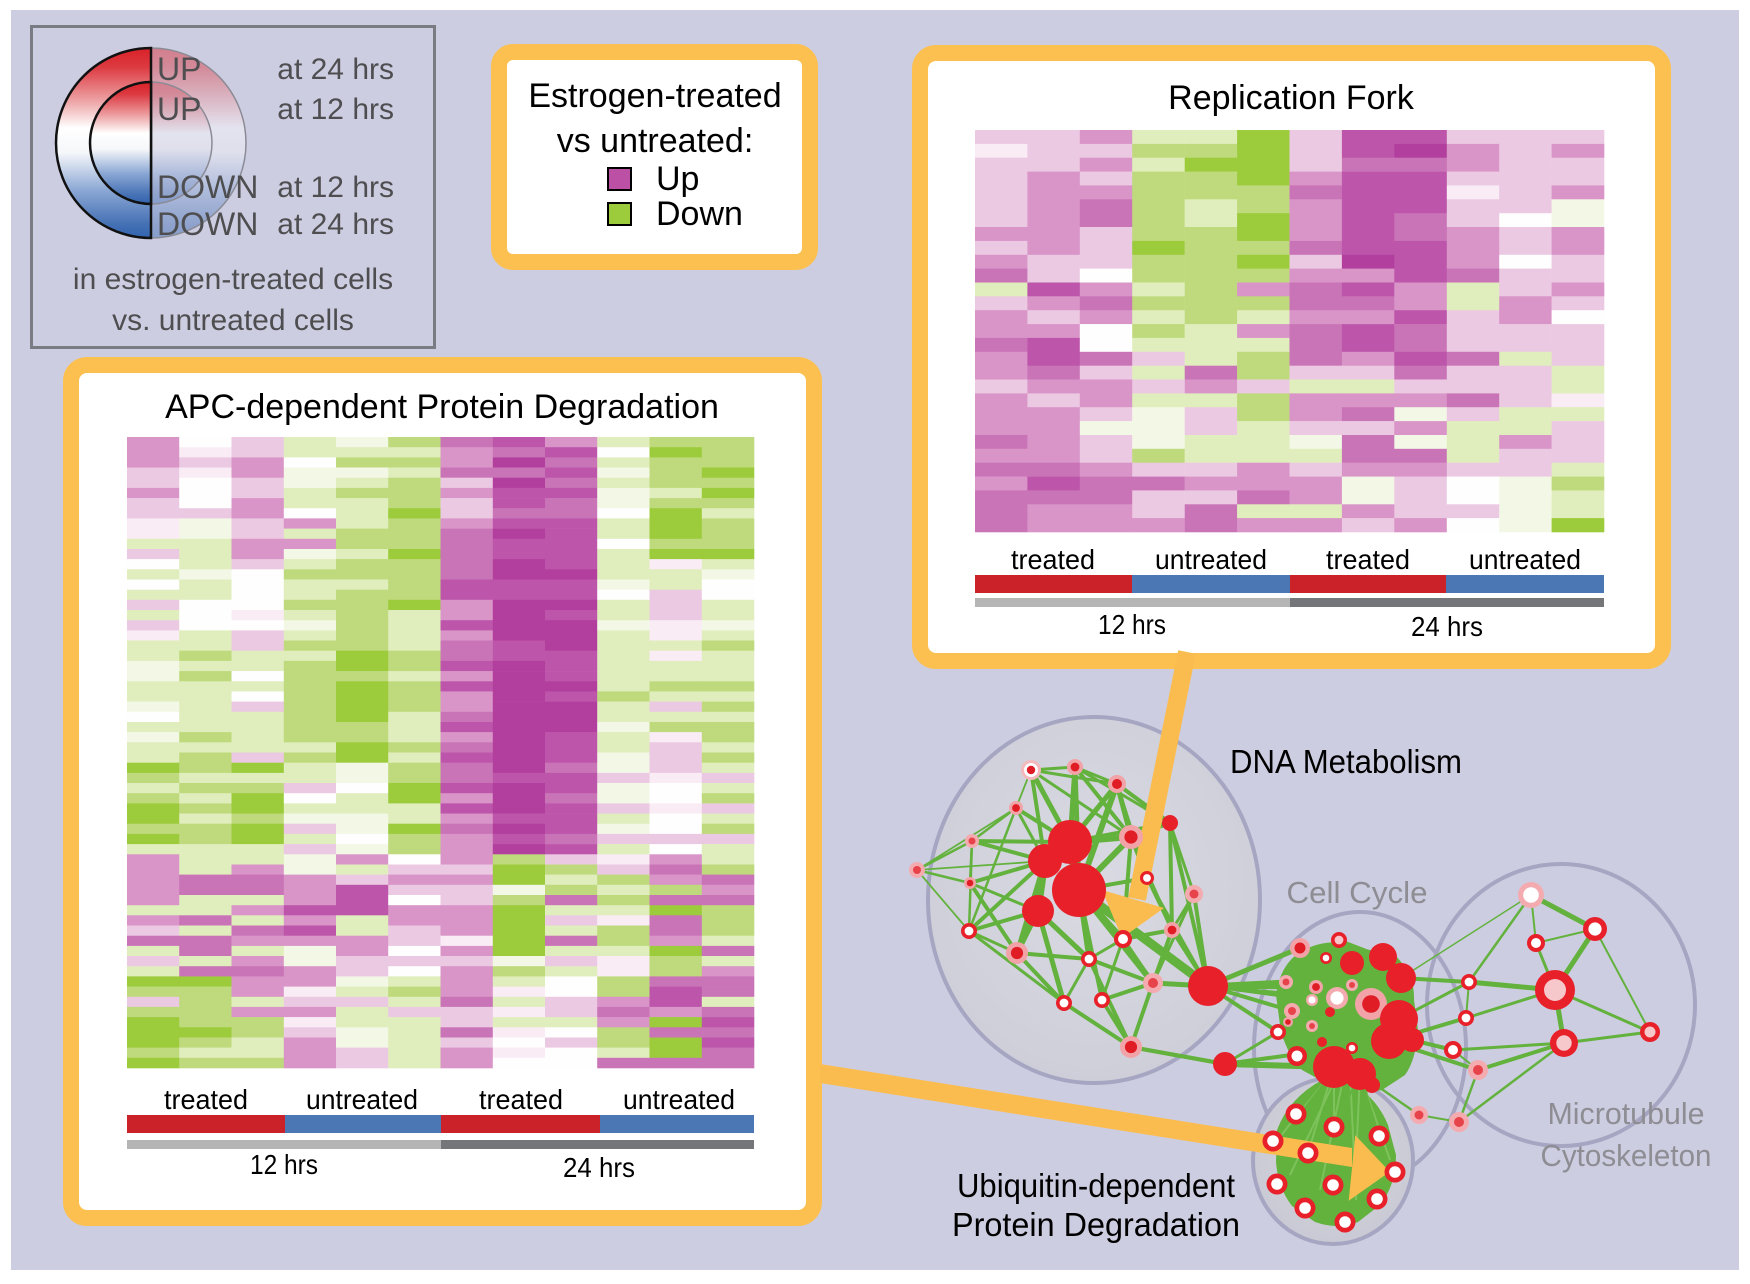  I want to click on svg-text: Cytoskeleton, so click(1626, 1155).